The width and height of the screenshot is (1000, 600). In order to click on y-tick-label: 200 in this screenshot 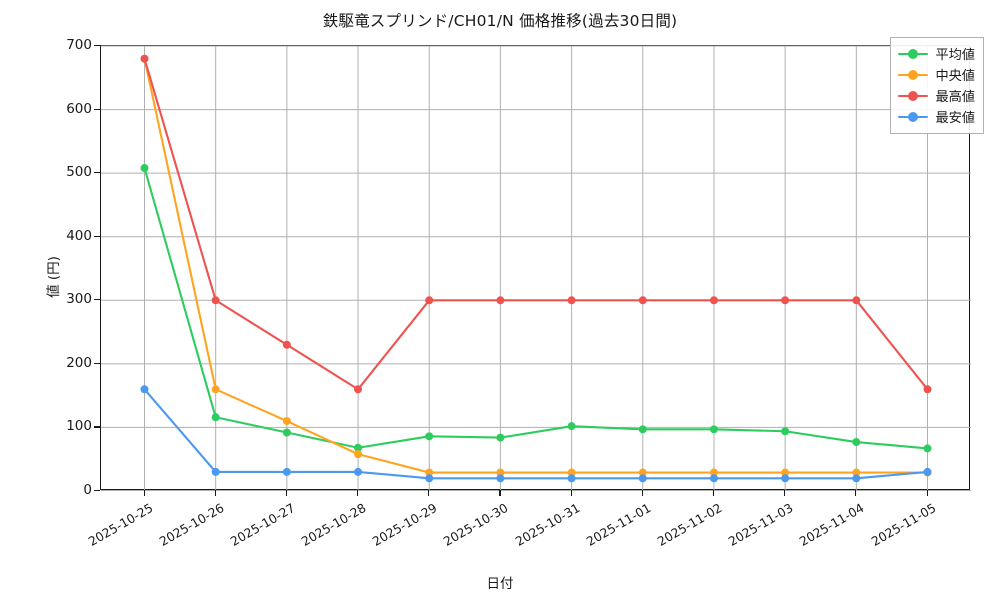, I will do `click(79, 362)`.